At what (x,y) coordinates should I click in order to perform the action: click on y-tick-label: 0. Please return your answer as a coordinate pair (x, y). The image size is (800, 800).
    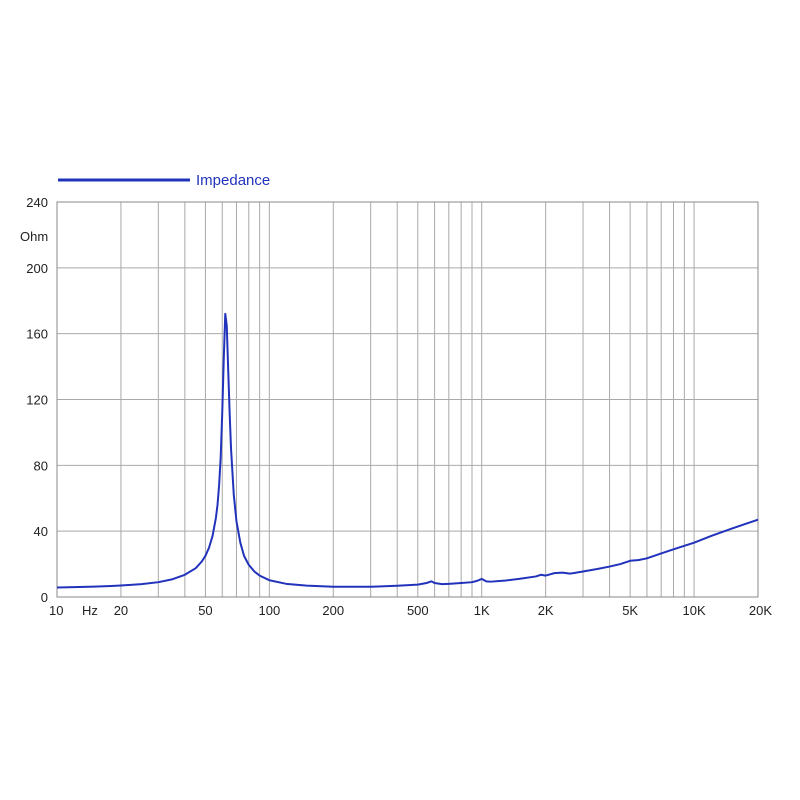
    Looking at the image, I should click on (44, 597).